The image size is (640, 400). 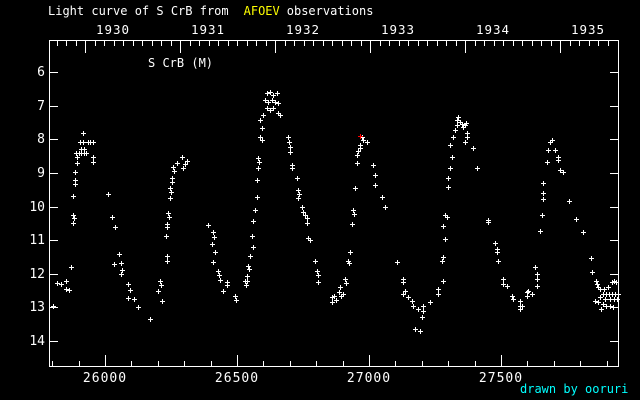 I want to click on year-tick-label: 1930, so click(x=113, y=29).